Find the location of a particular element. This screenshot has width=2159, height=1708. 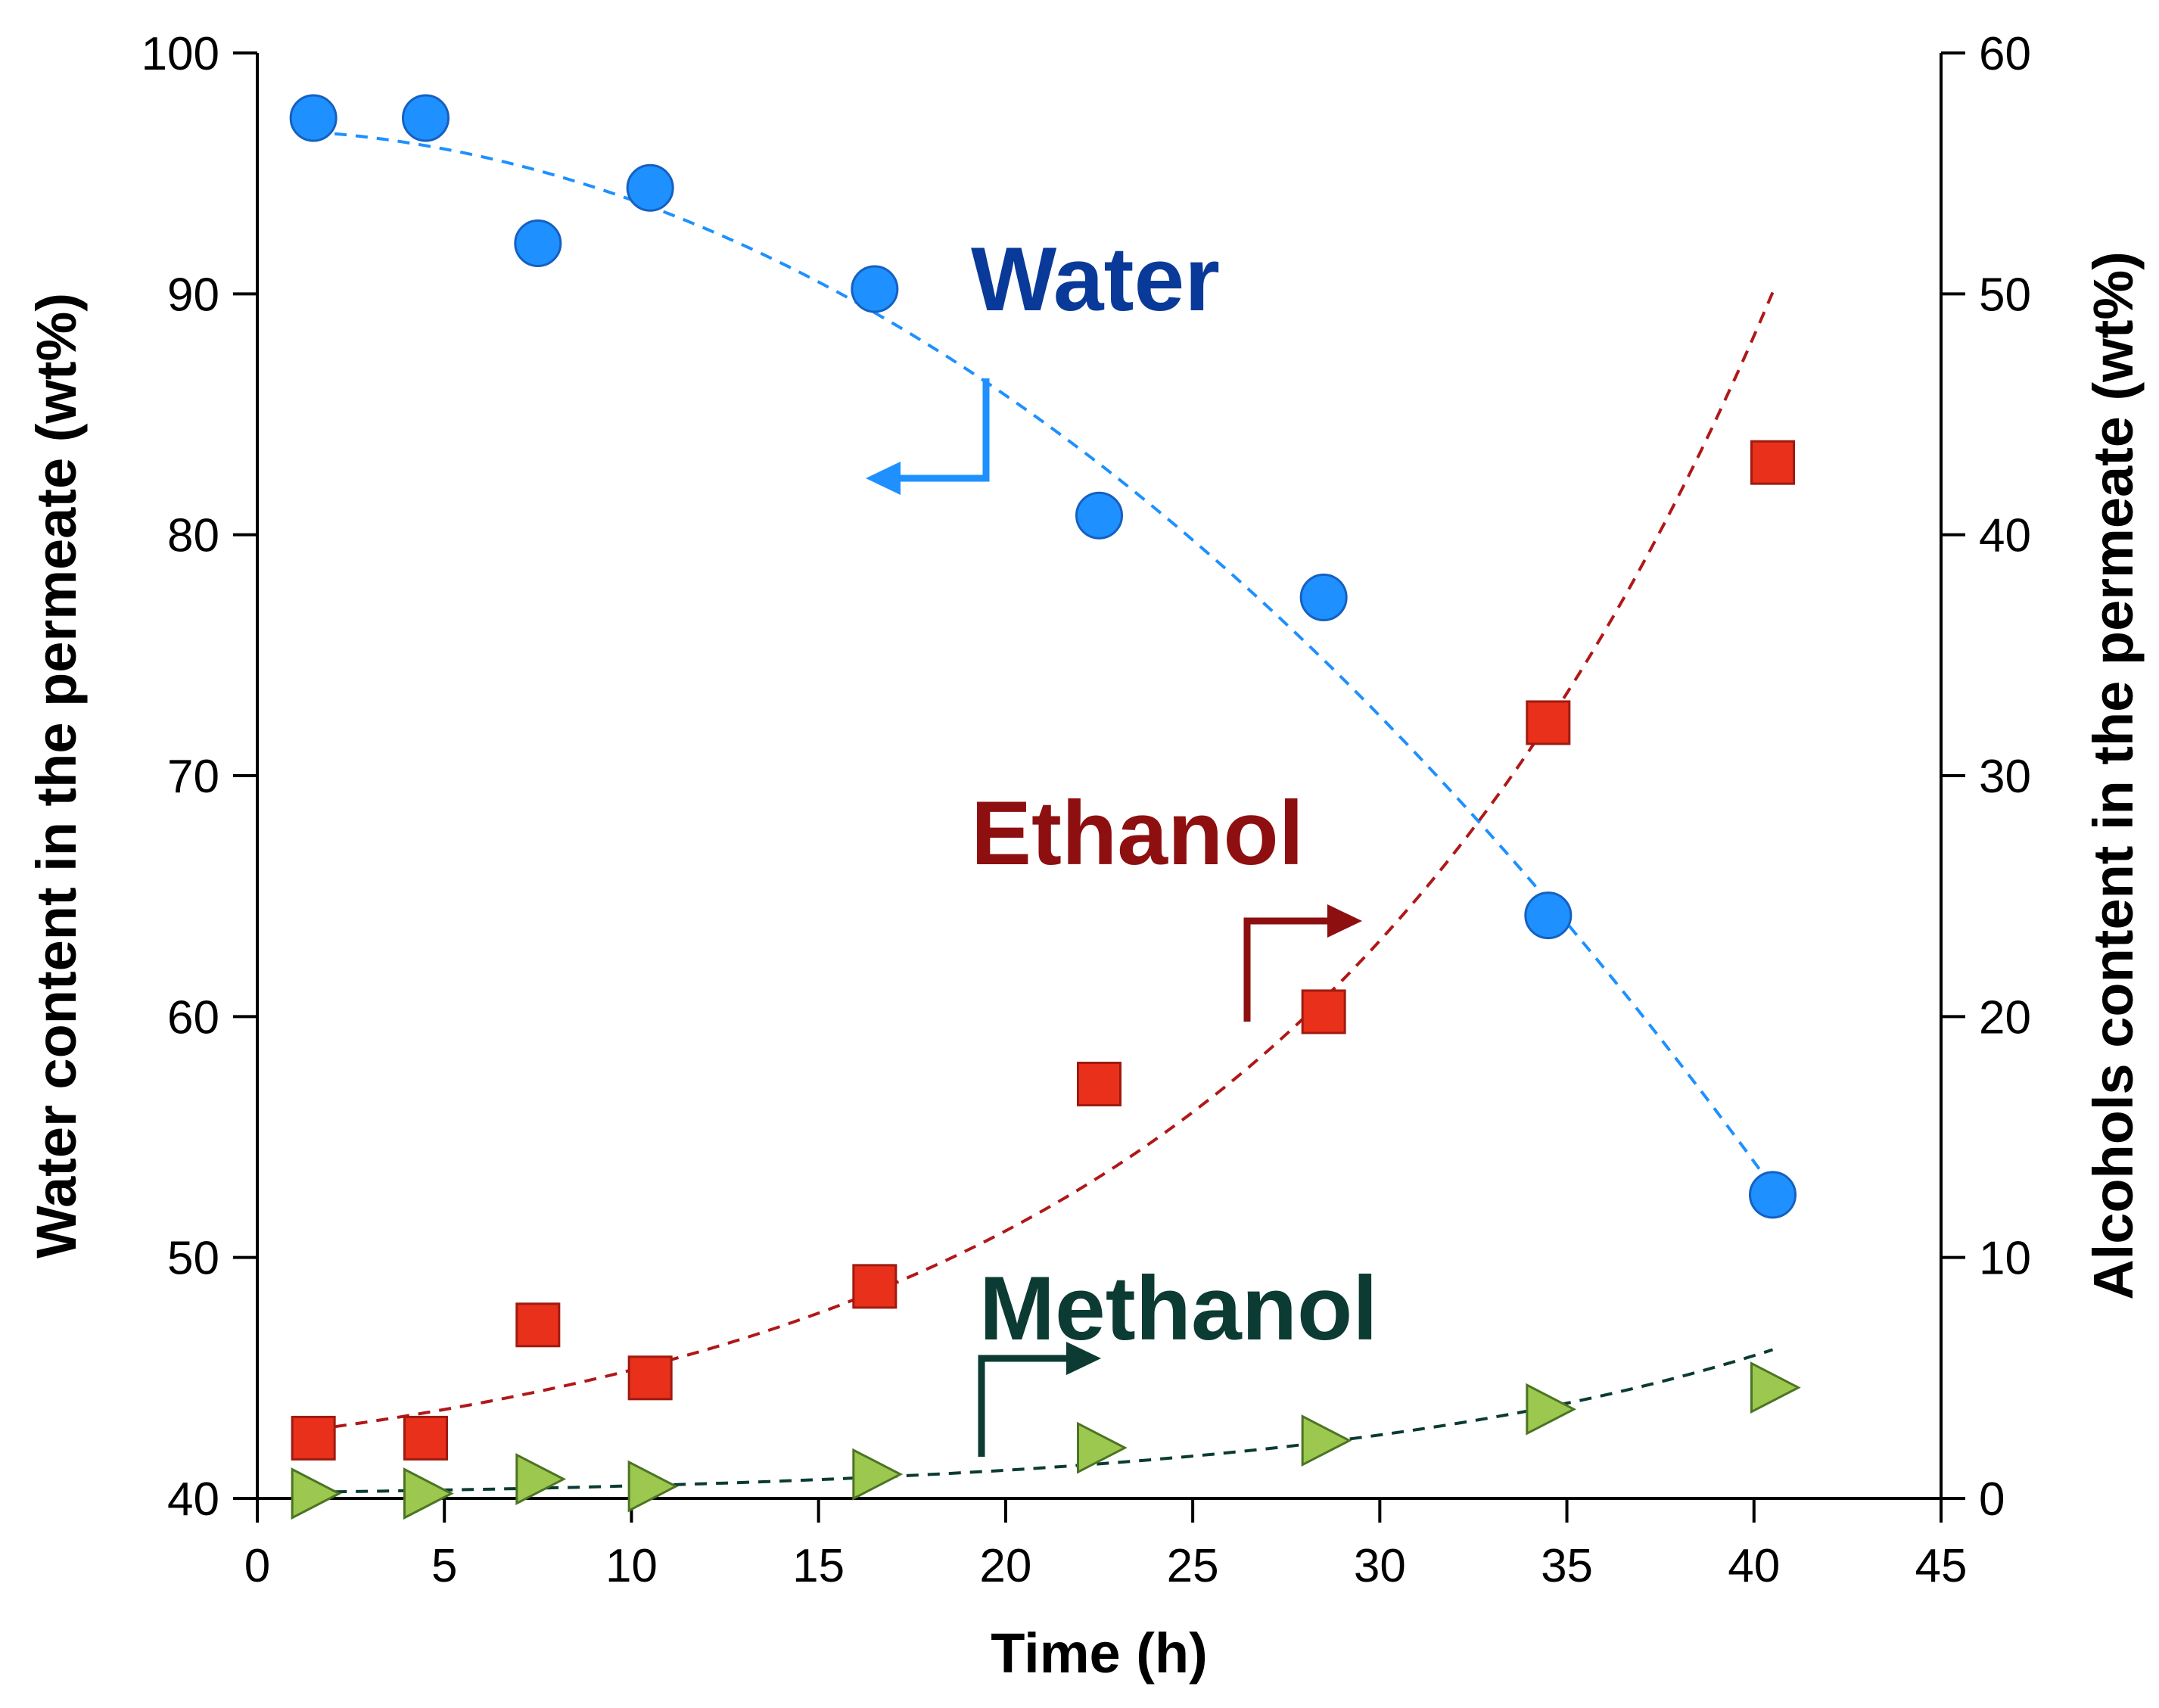

left-y-tick-label: 70 is located at coordinates (193, 777).